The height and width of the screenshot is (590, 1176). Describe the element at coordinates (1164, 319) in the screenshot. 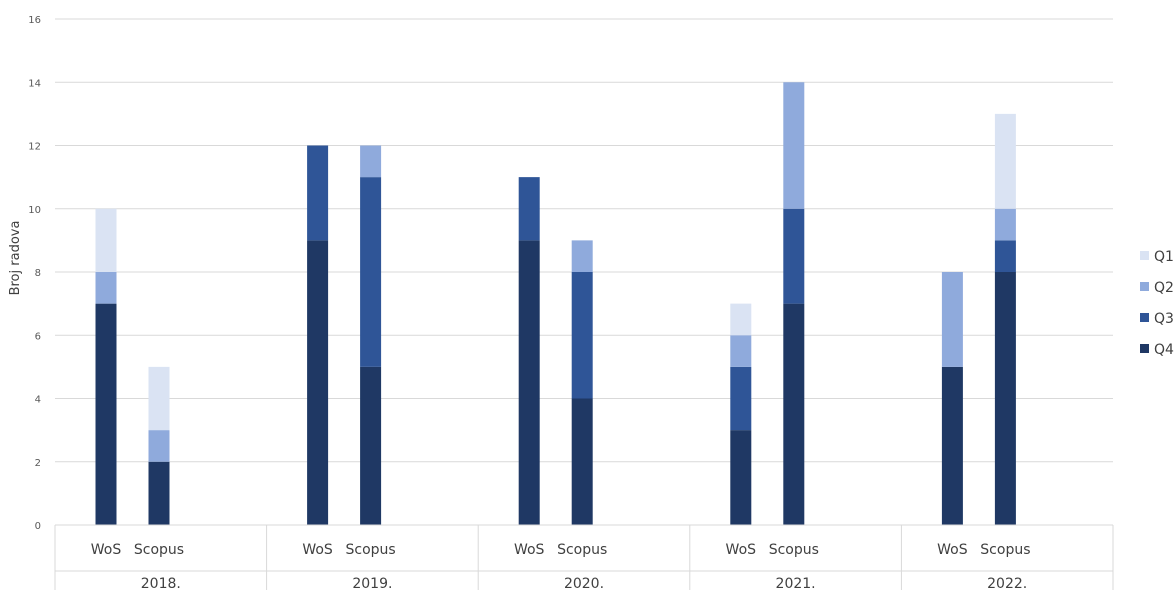

I see `legend-label: Q3` at that location.